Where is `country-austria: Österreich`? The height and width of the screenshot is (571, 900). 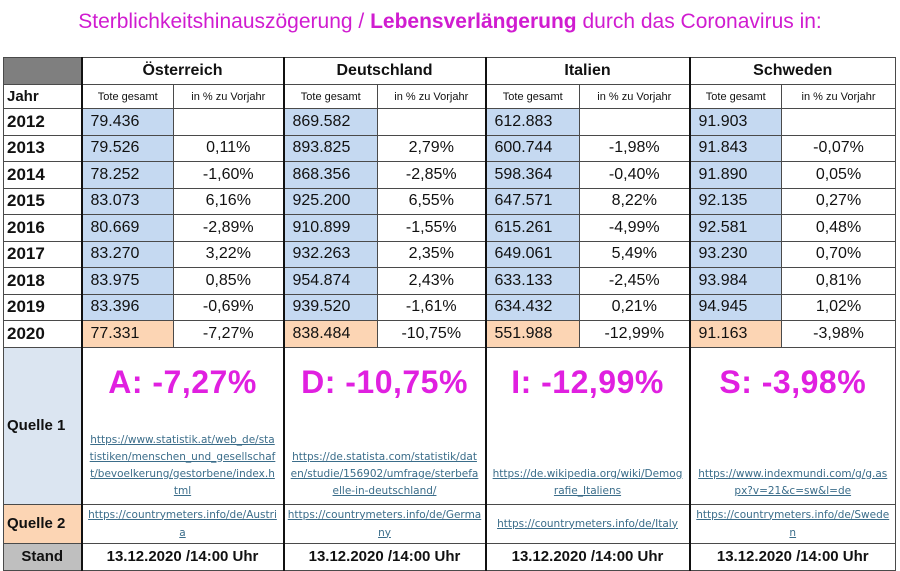 country-austria: Österreich is located at coordinates (182, 71).